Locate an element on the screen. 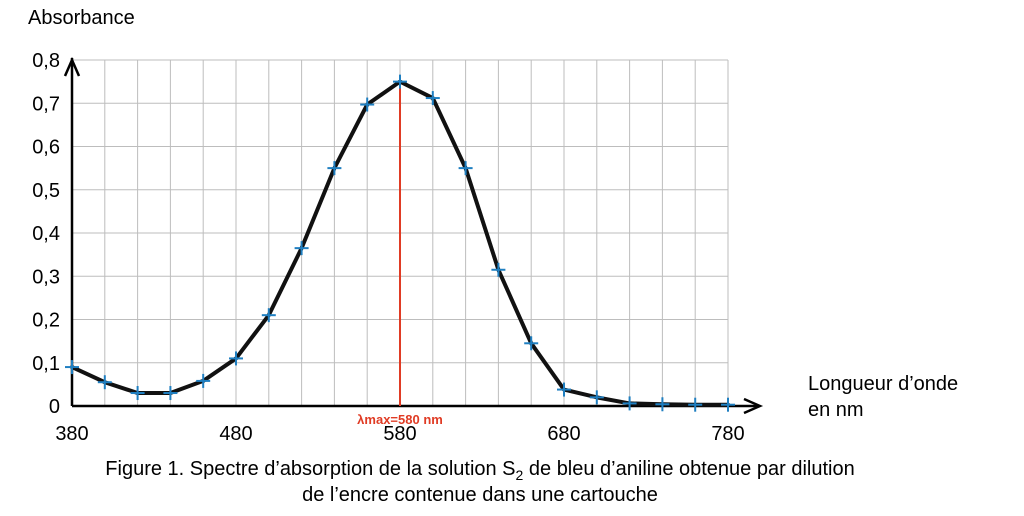  y-tick-label: 0,4 is located at coordinates (46, 234).